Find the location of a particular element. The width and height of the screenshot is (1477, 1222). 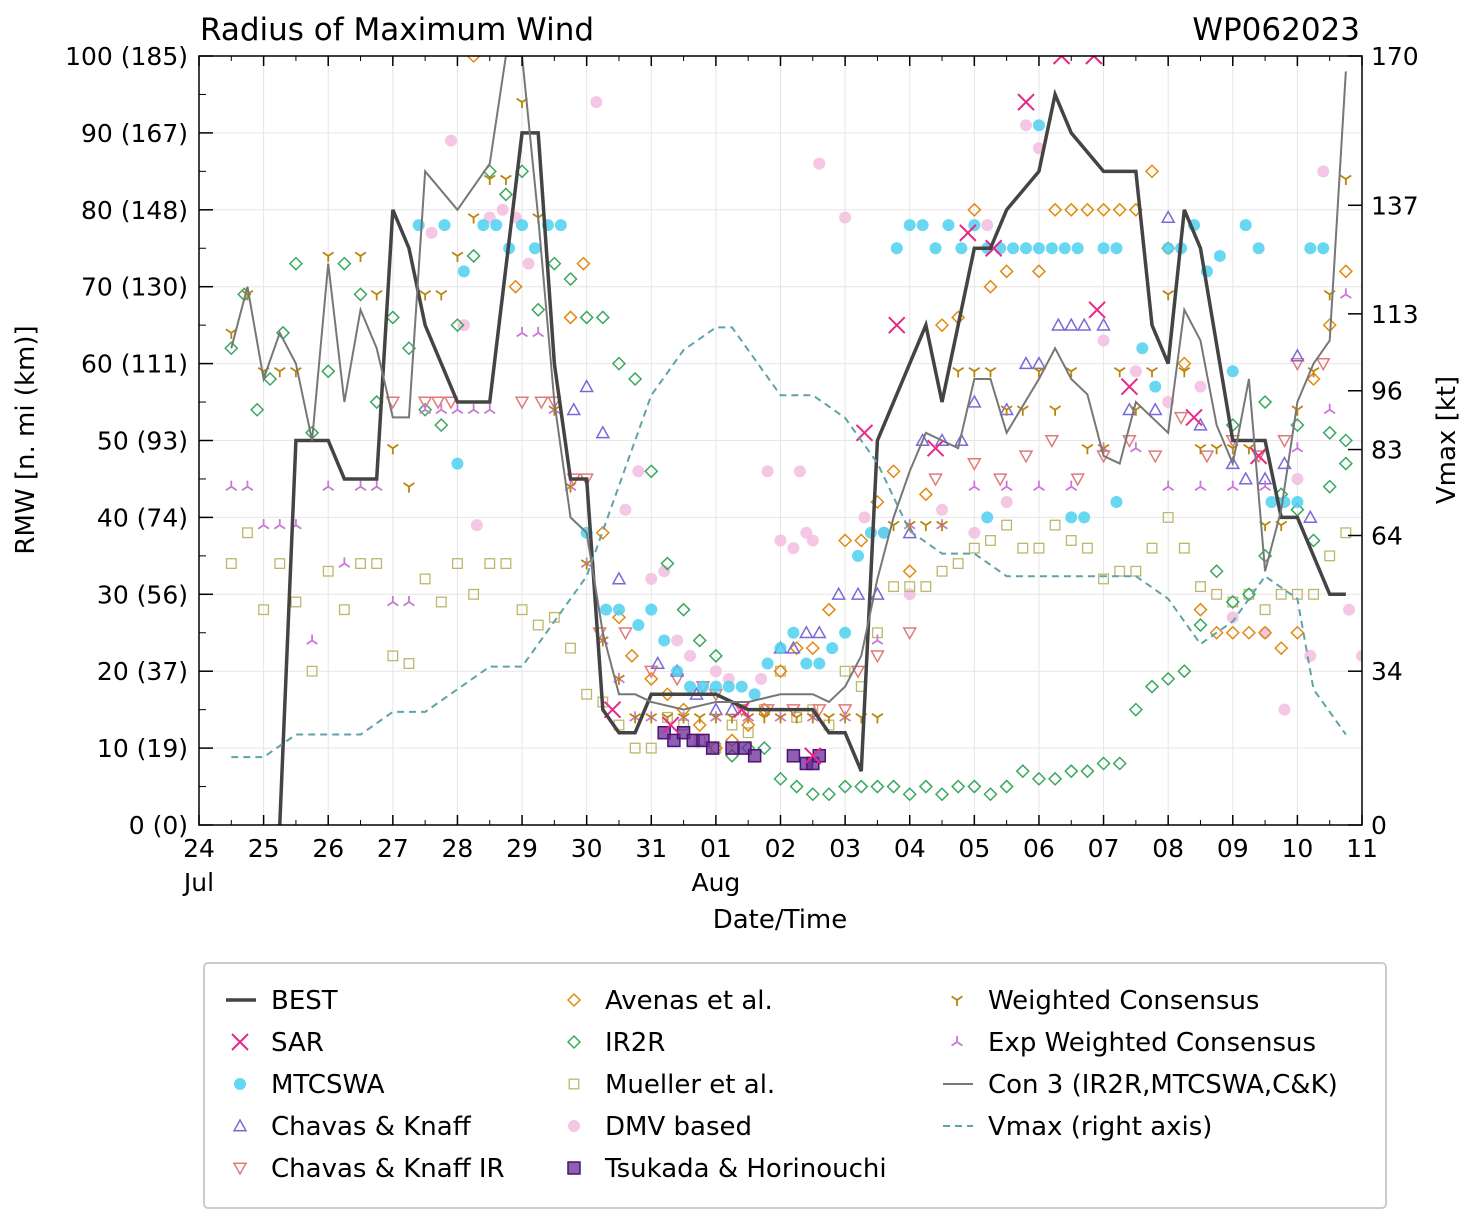

x-tick-label: 27 is located at coordinates (393, 848).